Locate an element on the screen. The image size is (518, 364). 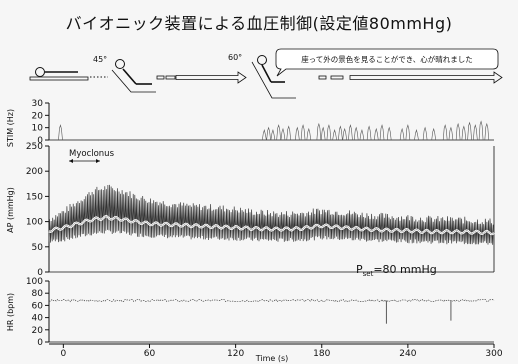
ap-ytick-label: 200 is located at coordinates (34, 172).